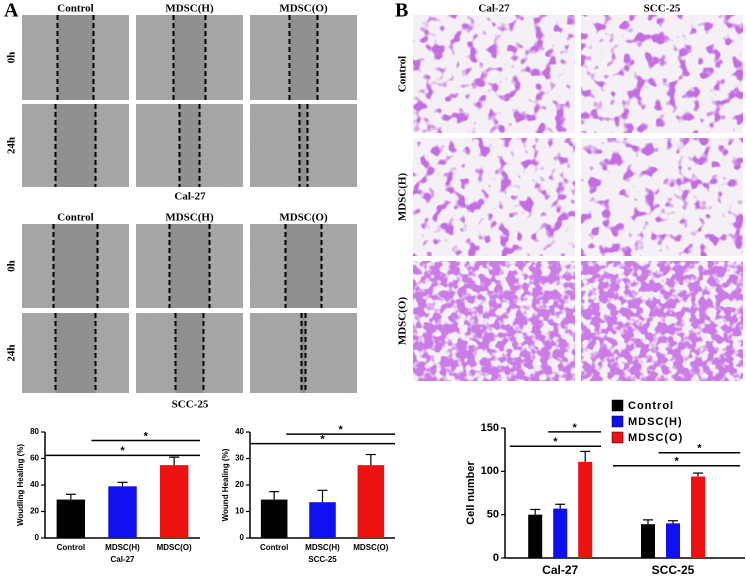 The height and width of the screenshot is (583, 746). Describe the element at coordinates (401, 11) in the screenshot. I see `panel-label: B` at that location.